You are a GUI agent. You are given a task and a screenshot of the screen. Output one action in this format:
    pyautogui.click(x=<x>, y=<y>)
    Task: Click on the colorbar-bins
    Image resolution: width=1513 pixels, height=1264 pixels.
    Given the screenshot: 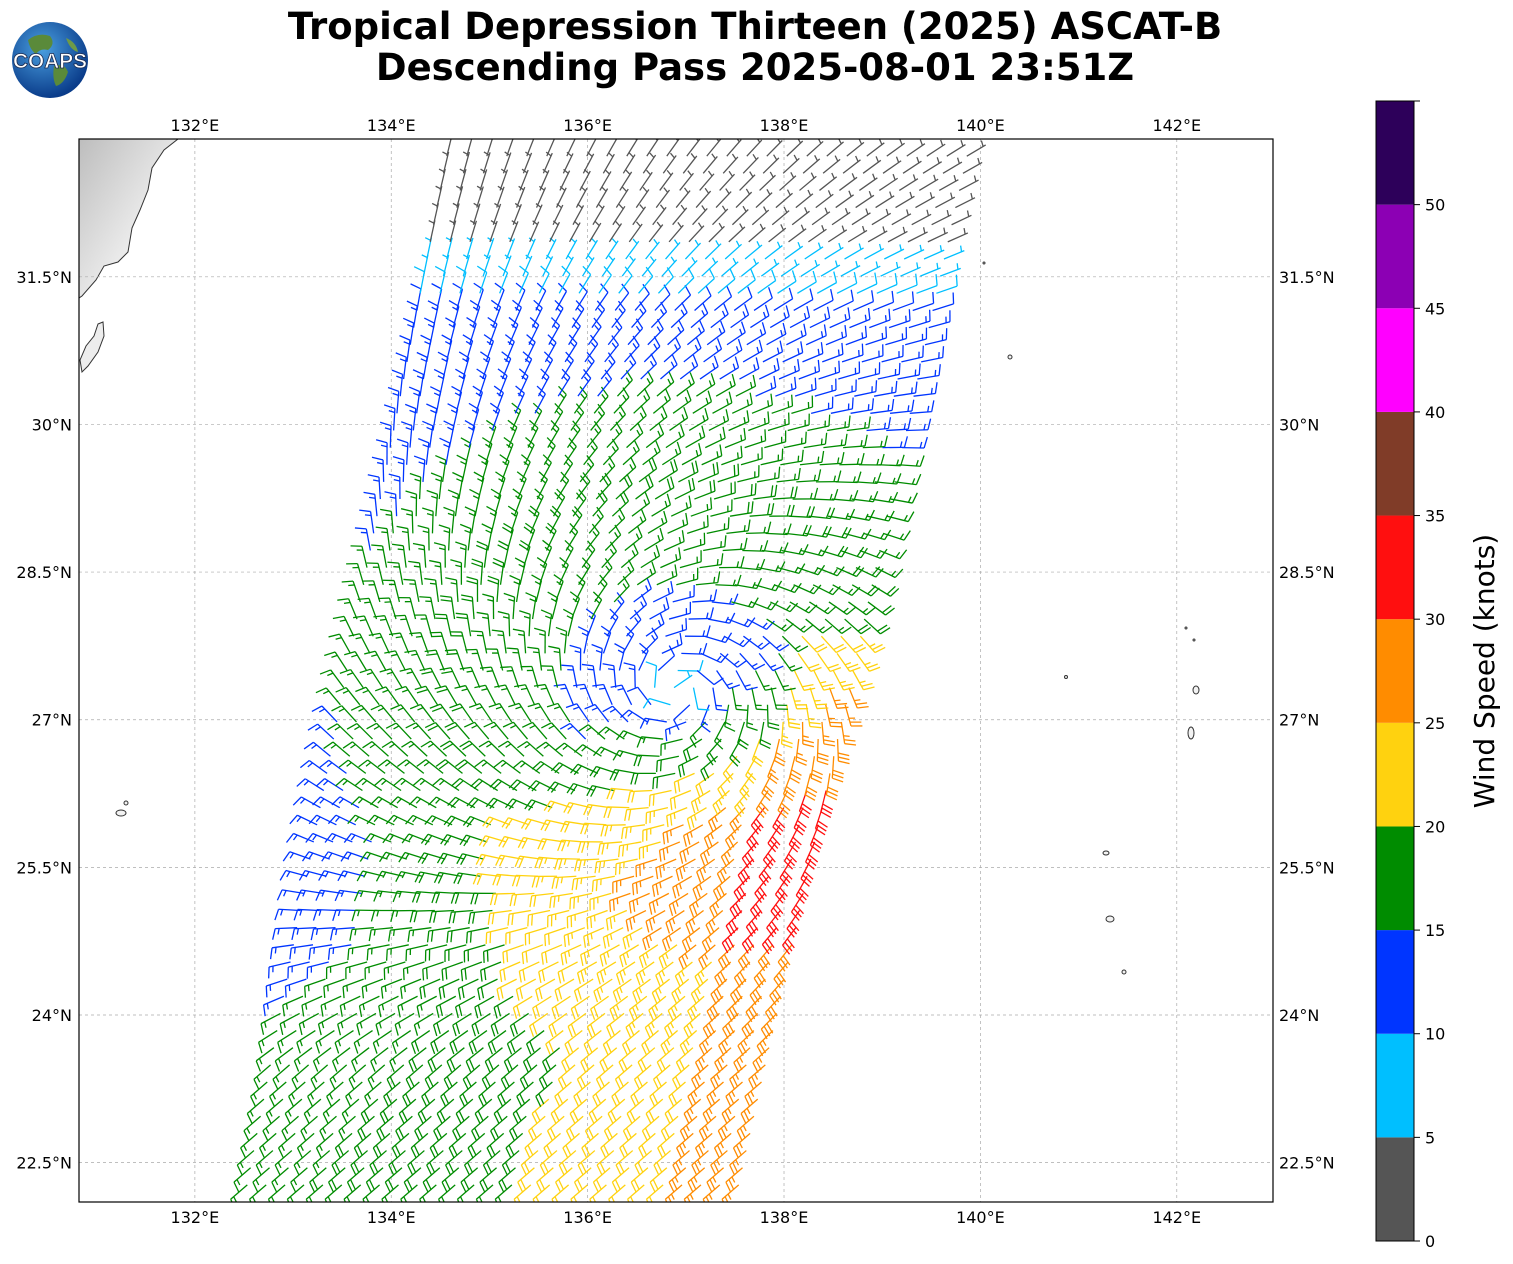 What is the action you would take?
    pyautogui.click(x=1395, y=671)
    